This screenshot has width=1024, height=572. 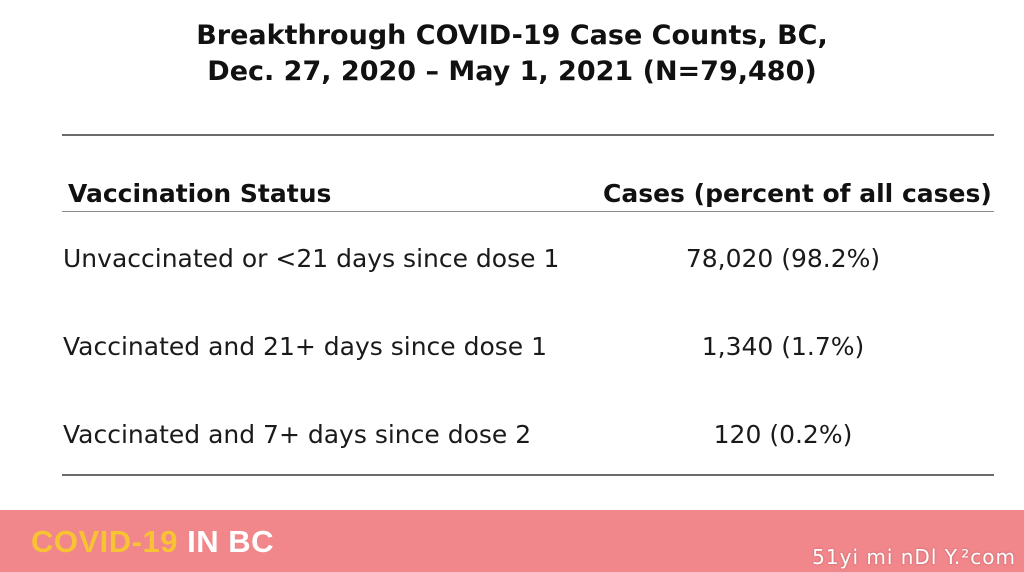 What do you see at coordinates (297, 434) in the screenshot?
I see `row-3-status: Vaccinated and 7+ days since dose 2` at bounding box center [297, 434].